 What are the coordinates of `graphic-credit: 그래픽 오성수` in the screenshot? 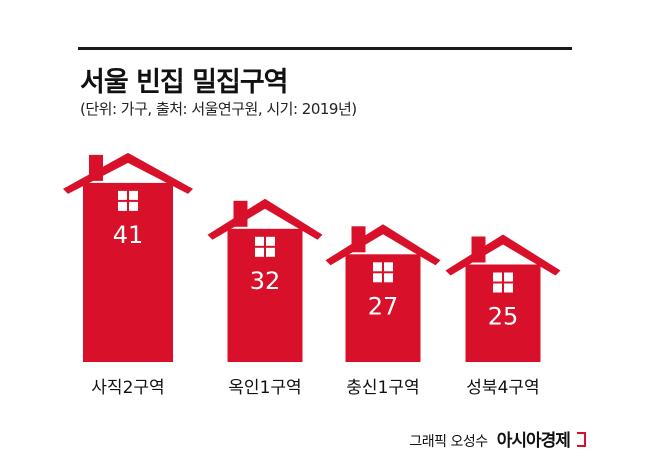 It's located at (448, 442).